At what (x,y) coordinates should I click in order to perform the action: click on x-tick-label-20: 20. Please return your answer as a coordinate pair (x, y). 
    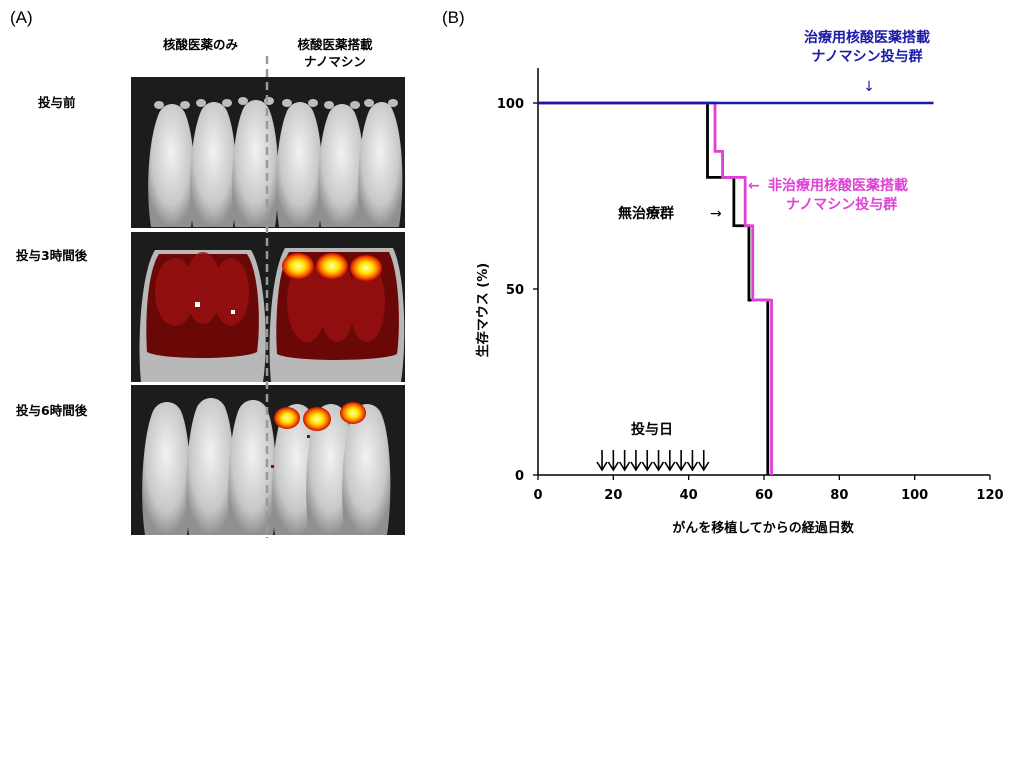
    Looking at the image, I should click on (613, 495).